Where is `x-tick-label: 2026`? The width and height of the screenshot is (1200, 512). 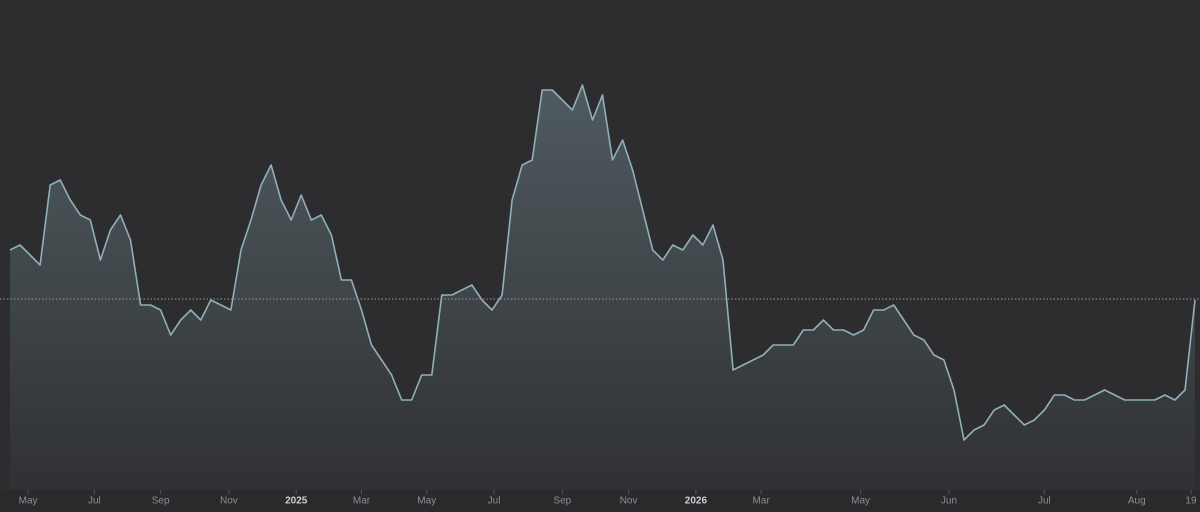
x-tick-label: 2026 is located at coordinates (696, 501).